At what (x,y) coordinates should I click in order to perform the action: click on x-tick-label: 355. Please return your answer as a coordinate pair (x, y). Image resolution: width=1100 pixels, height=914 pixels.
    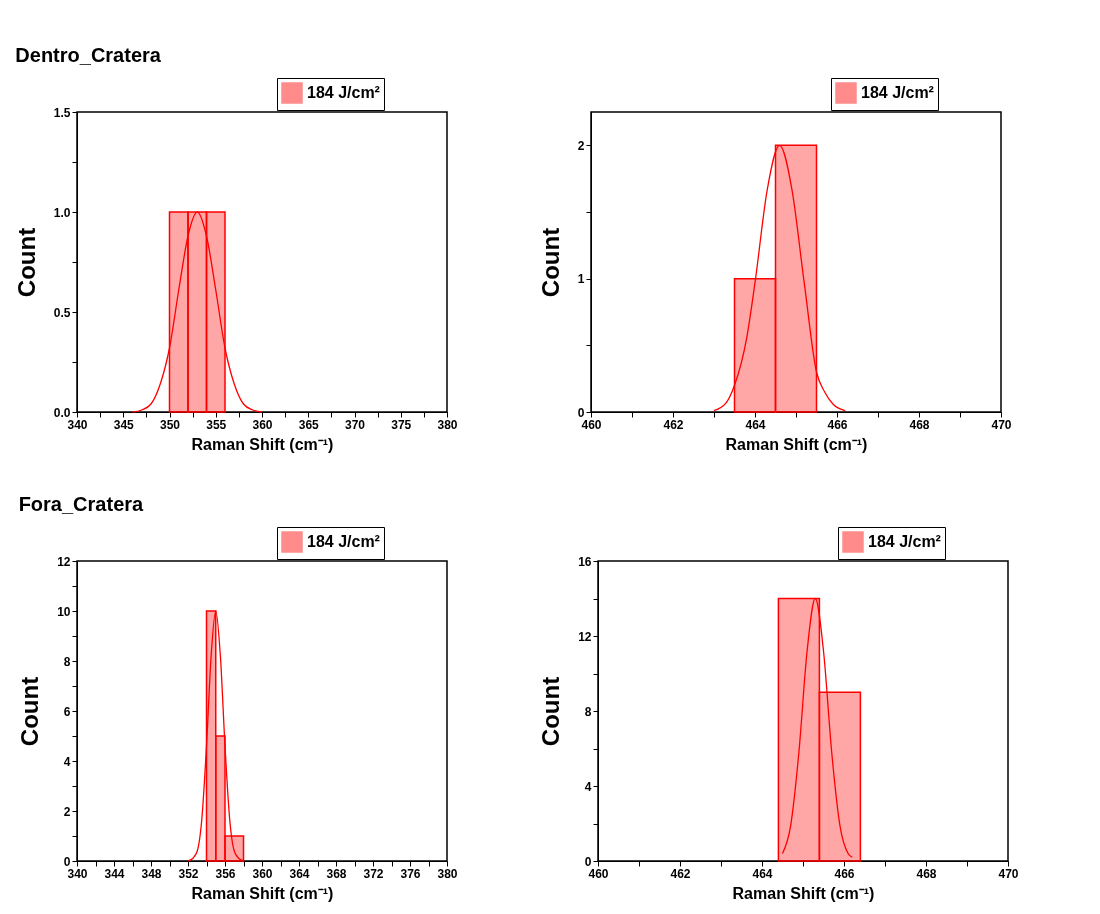
    Looking at the image, I should click on (216, 424).